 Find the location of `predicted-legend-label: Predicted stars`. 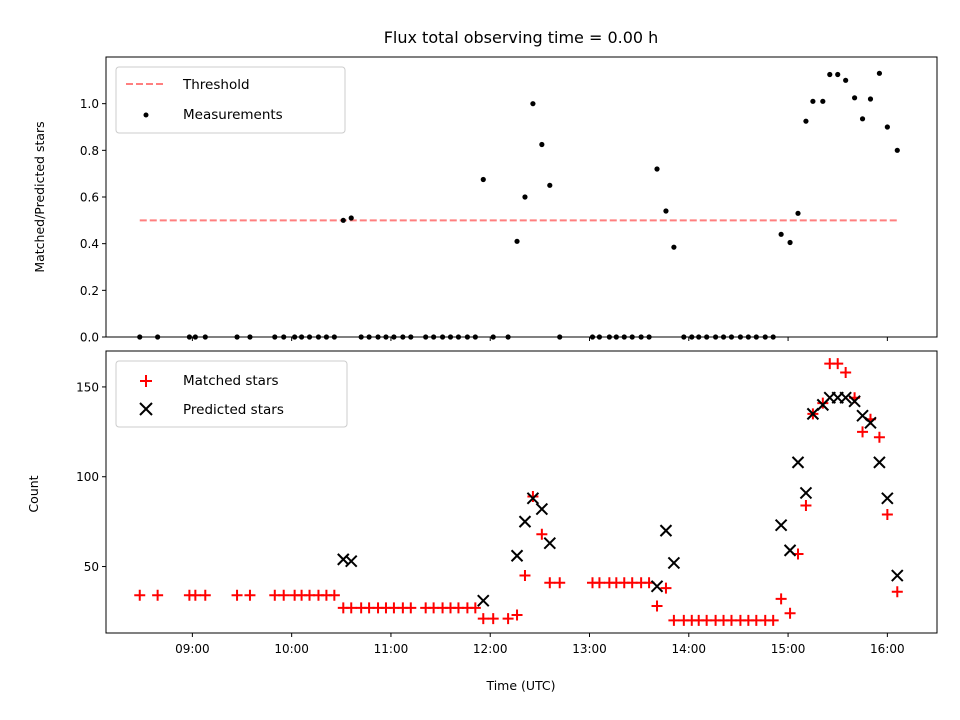

predicted-legend-label: Predicted stars is located at coordinates (233, 410).